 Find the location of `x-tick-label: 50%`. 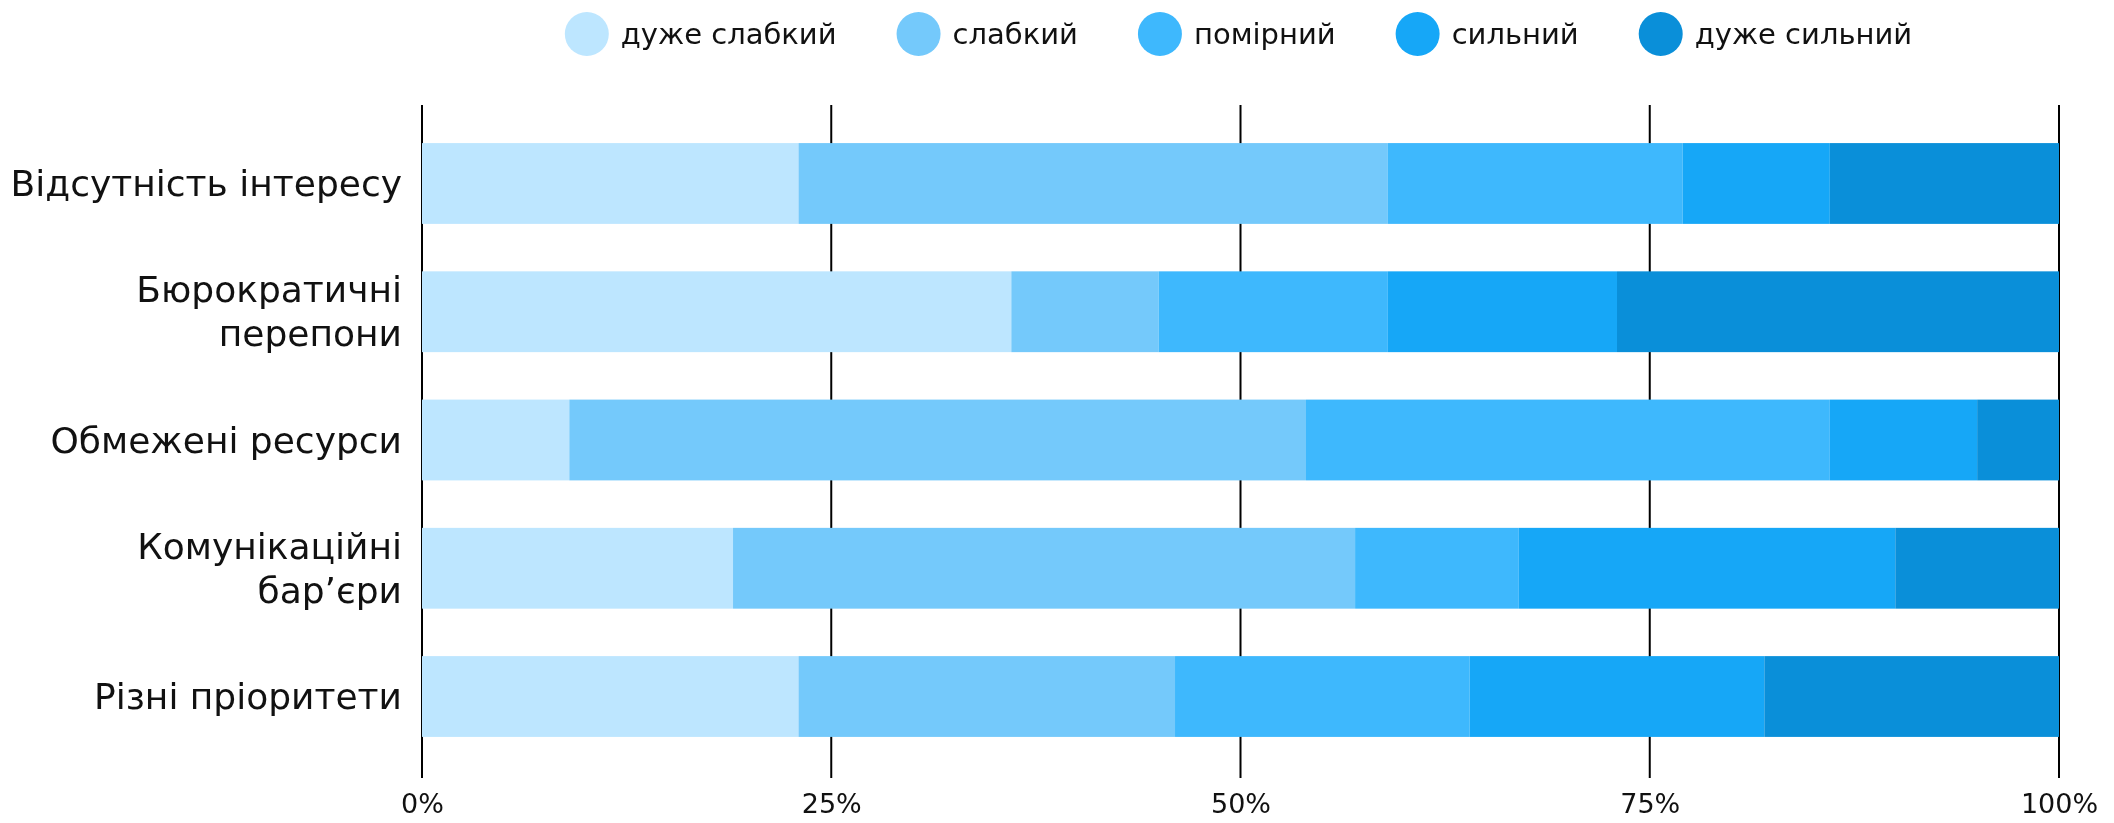

x-tick-label: 50% is located at coordinates (1241, 804).